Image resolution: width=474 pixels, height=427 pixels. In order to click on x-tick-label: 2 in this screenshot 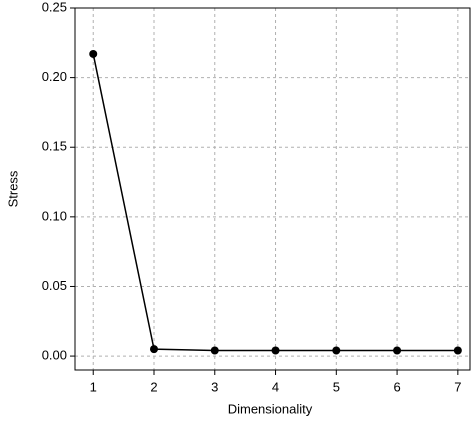, I will do `click(153, 386)`.